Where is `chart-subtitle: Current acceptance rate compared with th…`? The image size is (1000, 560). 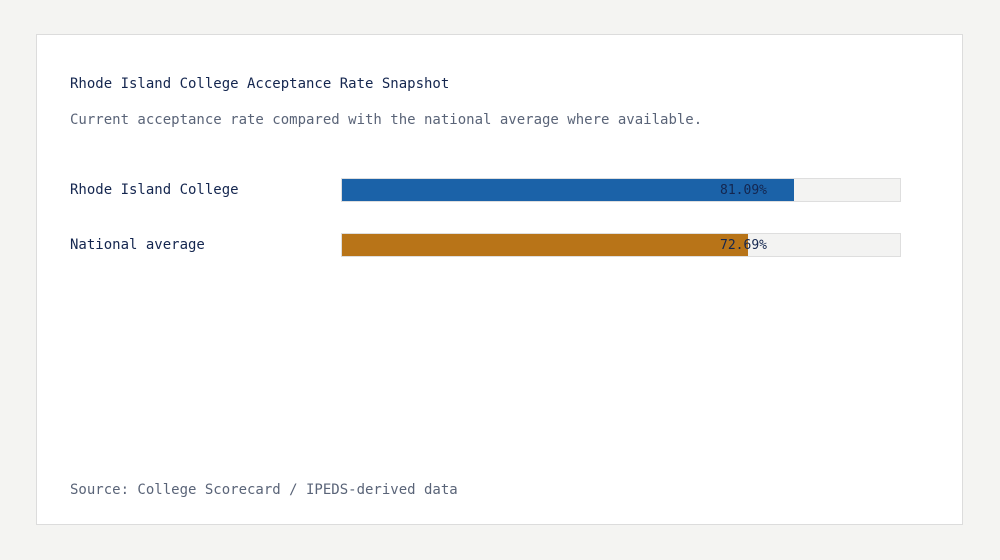
chart-subtitle: Current acceptance rate compared with th… is located at coordinates (386, 120).